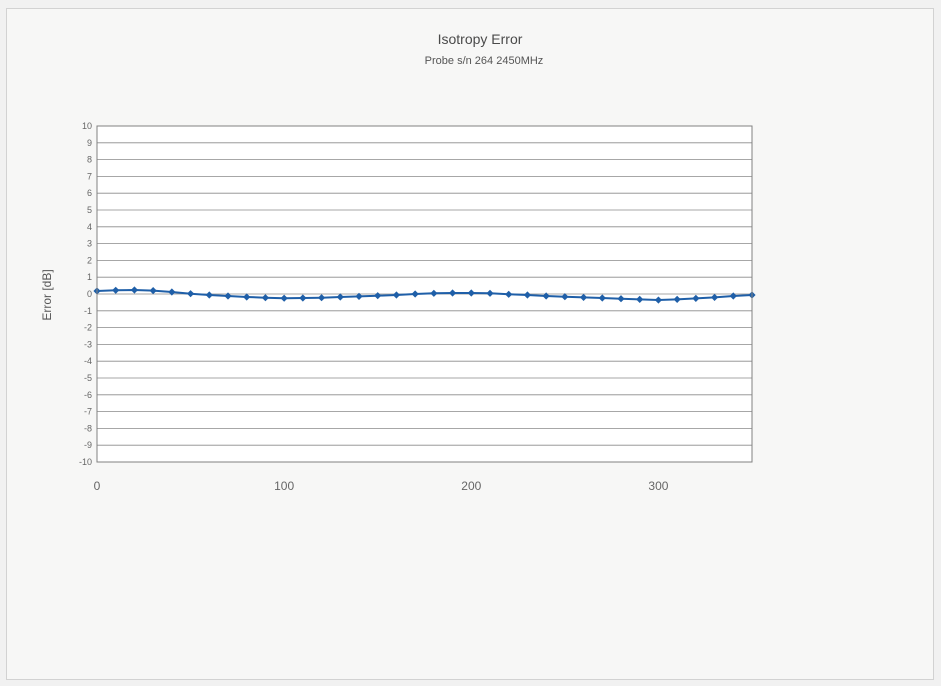 The image size is (941, 686). What do you see at coordinates (47, 294) in the screenshot?
I see `y-axis-label: Error [dB]` at bounding box center [47, 294].